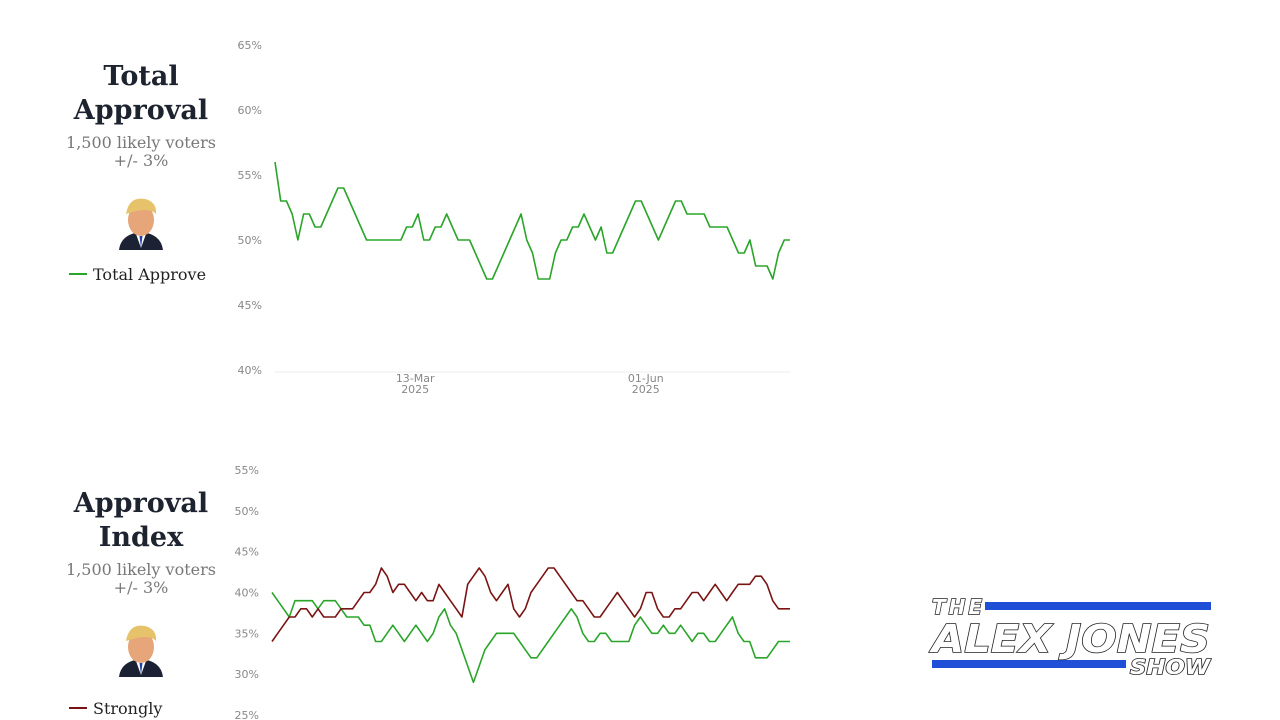  Describe the element at coordinates (646, 378) in the screenshot. I see `x-tick-label: 01-Jun` at that location.